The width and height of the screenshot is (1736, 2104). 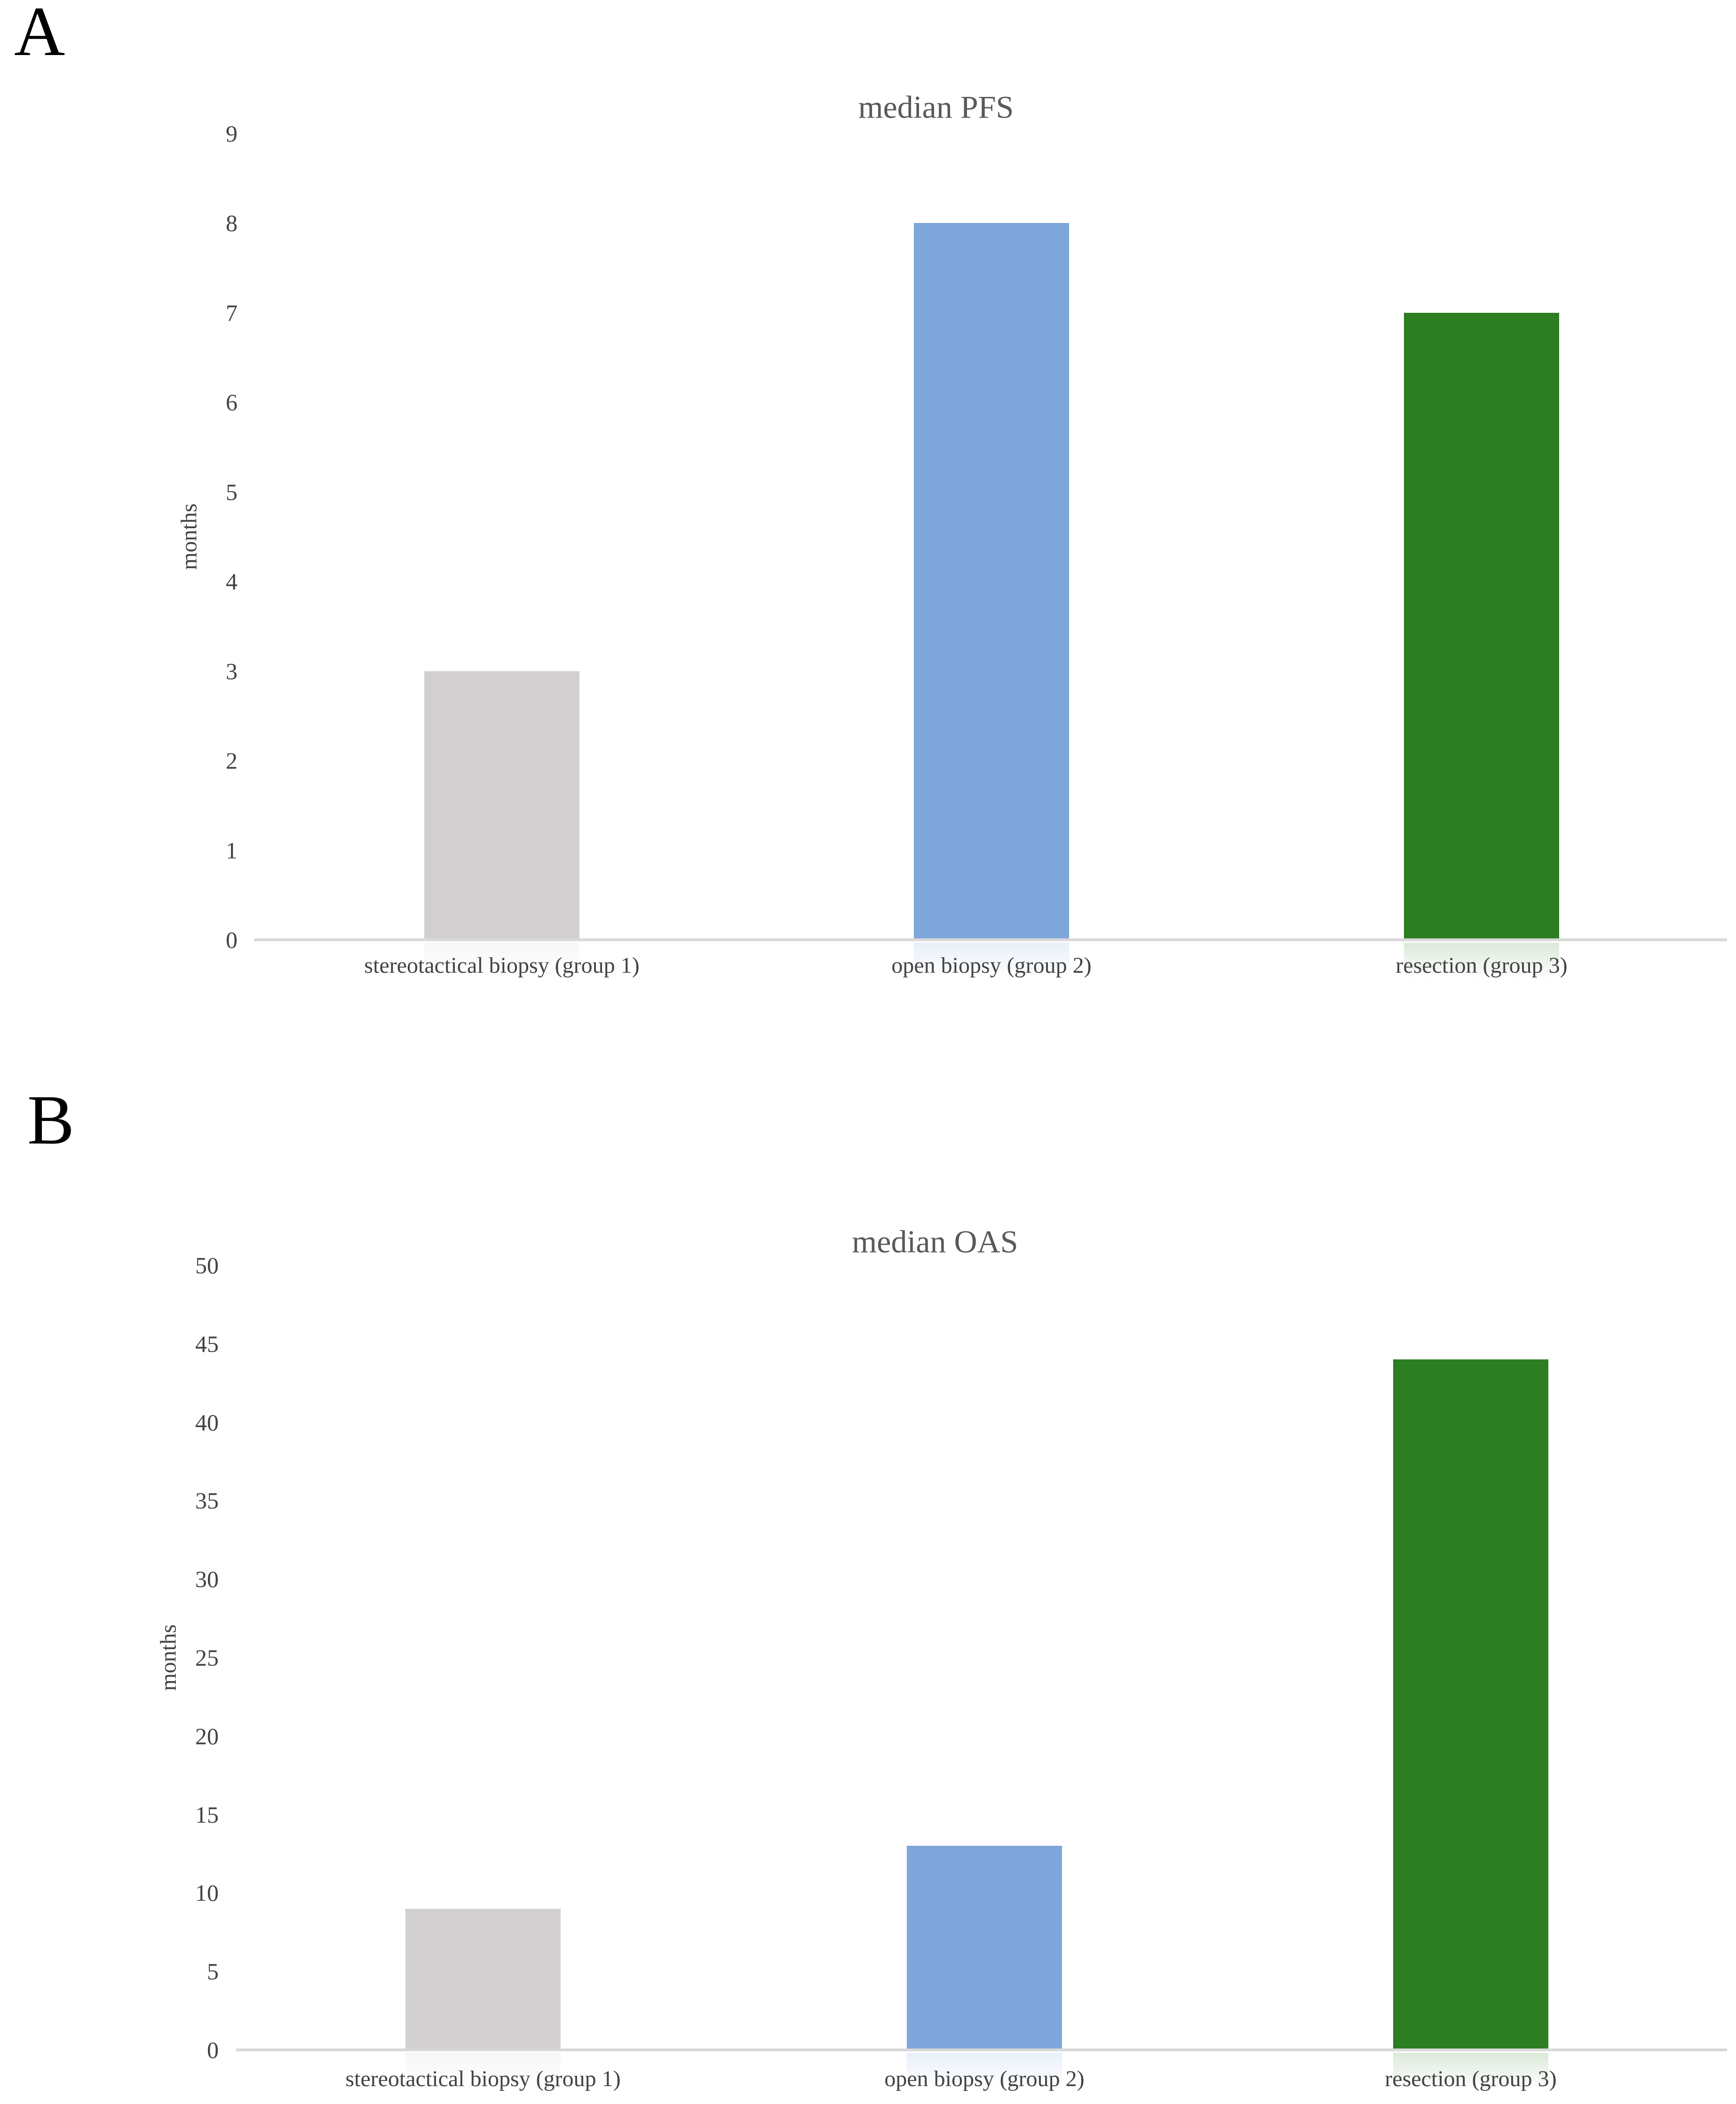 What do you see at coordinates (232, 760) in the screenshot?
I see `y-axis-tick-label: 2` at bounding box center [232, 760].